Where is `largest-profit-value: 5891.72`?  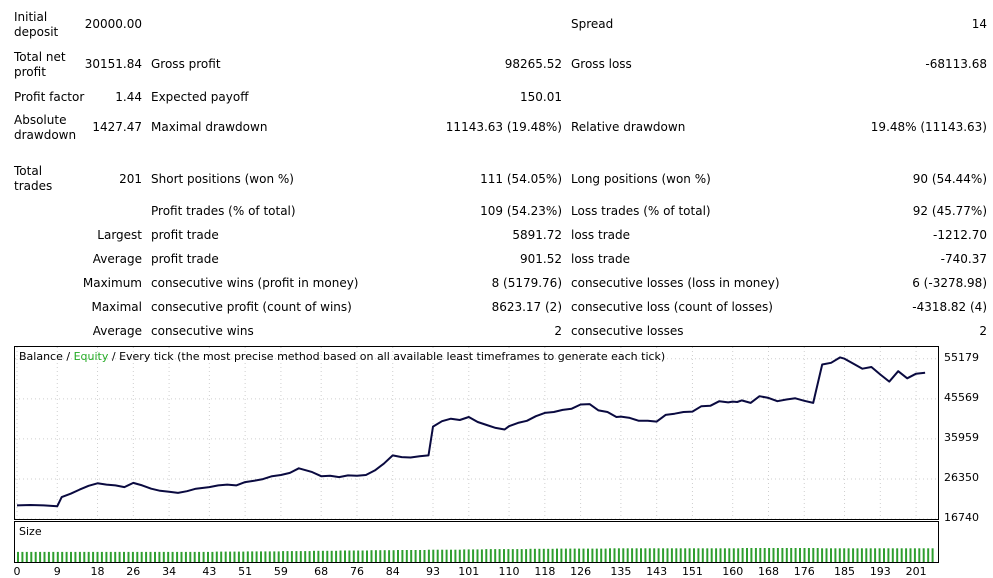 largest-profit-value: 5891.72 is located at coordinates (537, 235).